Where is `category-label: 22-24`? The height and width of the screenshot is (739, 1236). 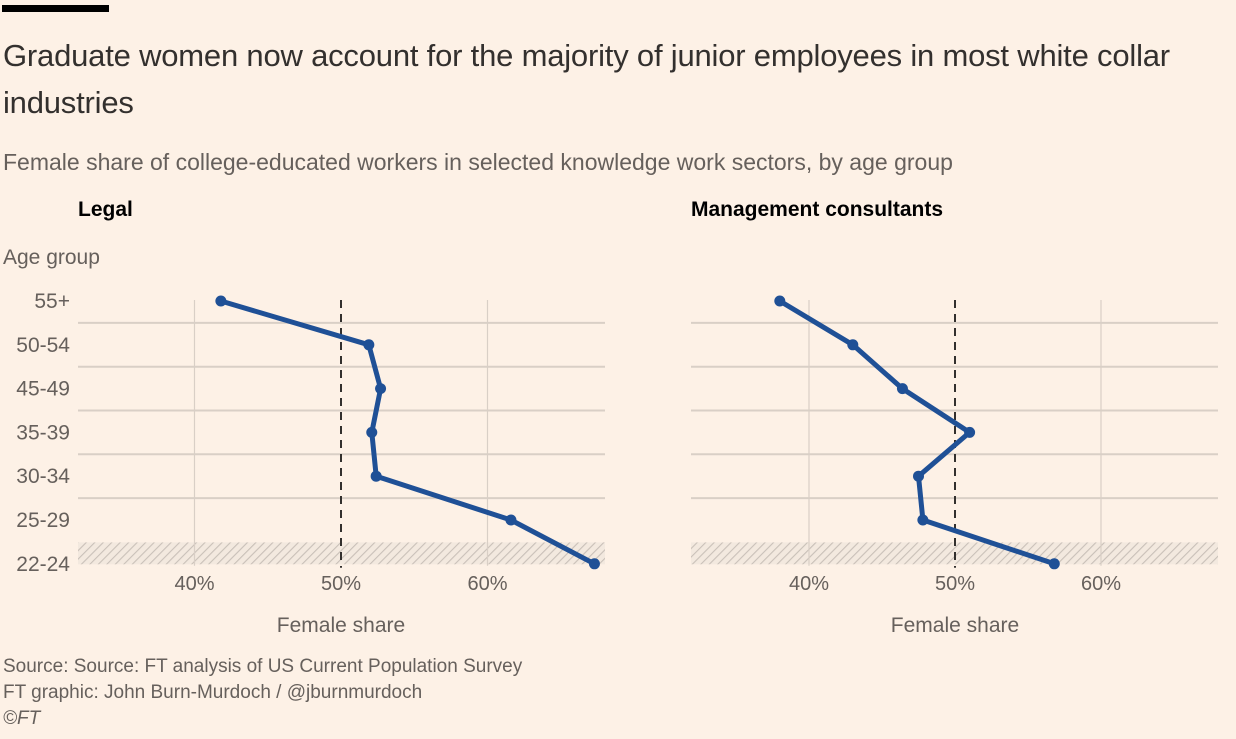 category-label: 22-24 is located at coordinates (43, 564).